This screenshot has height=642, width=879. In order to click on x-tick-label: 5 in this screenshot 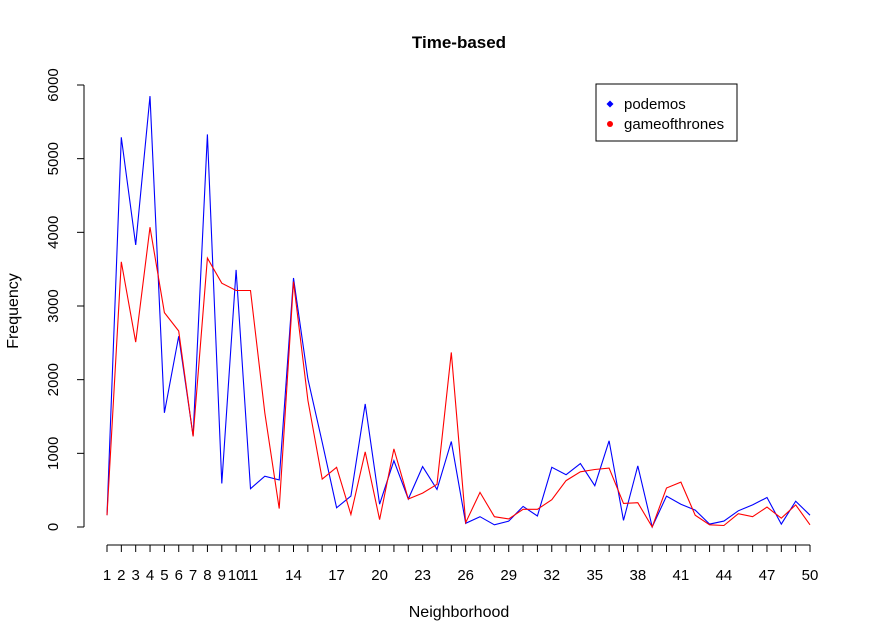, I will do `click(164, 575)`.